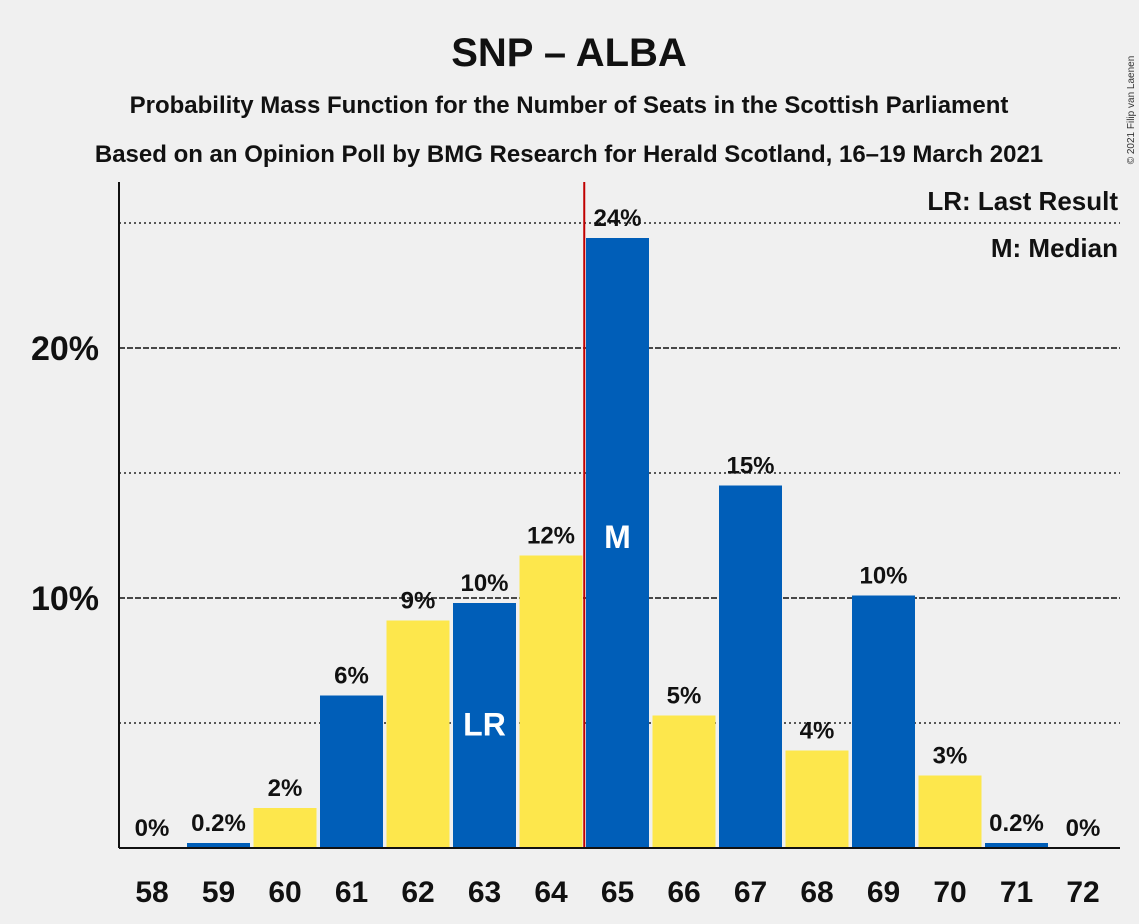 This screenshot has height=924, width=1139. Describe the element at coordinates (816, 892) in the screenshot. I see `x-tick-label: 68` at that location.